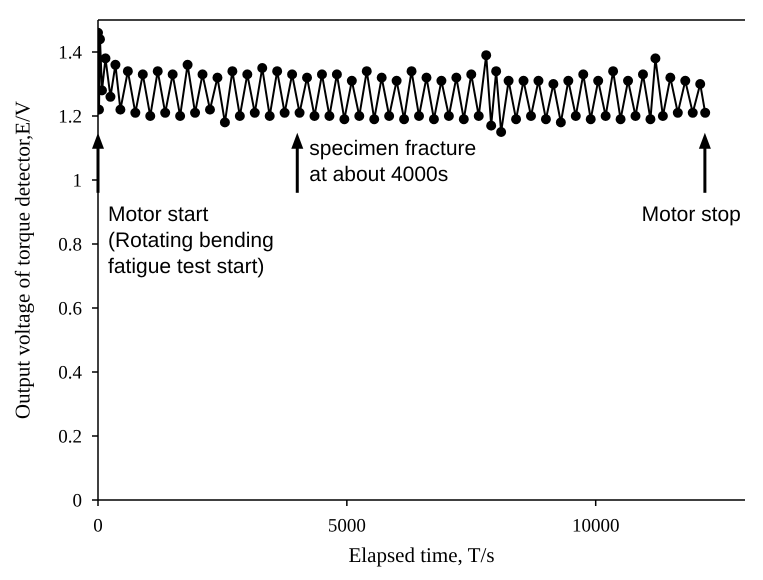 This screenshot has width=763, height=580. I want to click on annotation: Motor stop, so click(691, 214).